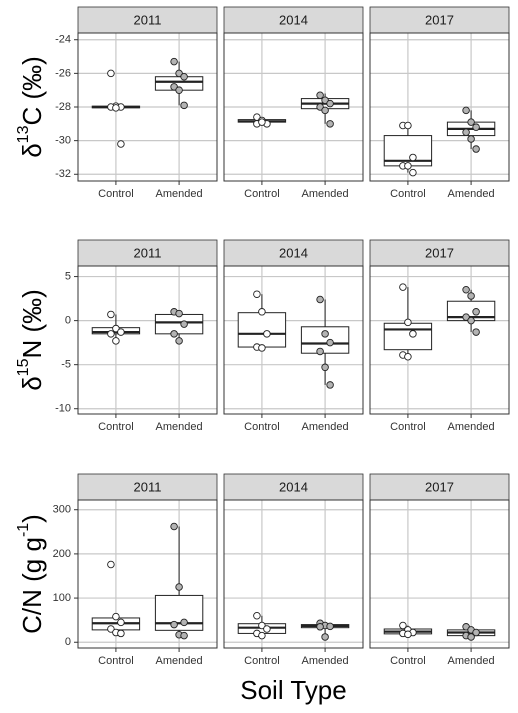 This screenshot has width=518, height=713. I want to click on y-tick-label: 200, so click(62, 554).